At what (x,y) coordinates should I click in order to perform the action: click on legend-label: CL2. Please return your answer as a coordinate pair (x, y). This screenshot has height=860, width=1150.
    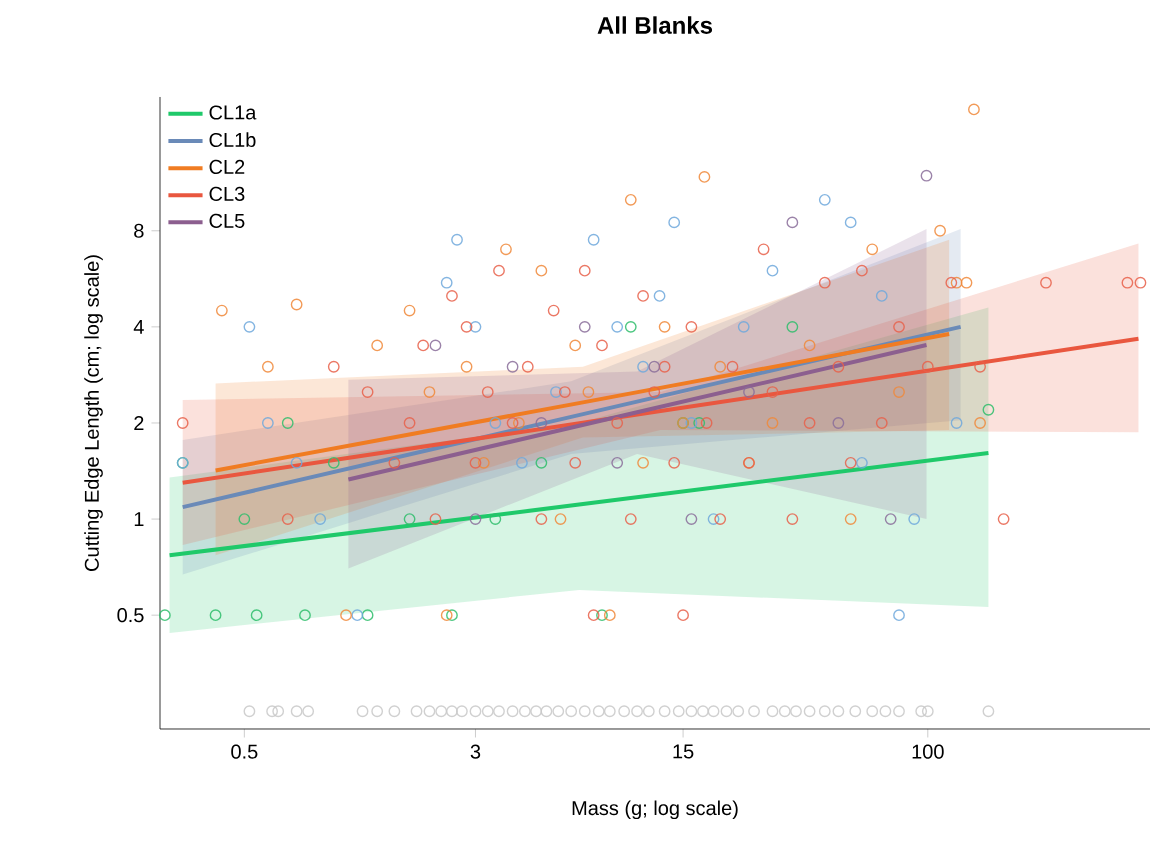
    Looking at the image, I should click on (227, 166).